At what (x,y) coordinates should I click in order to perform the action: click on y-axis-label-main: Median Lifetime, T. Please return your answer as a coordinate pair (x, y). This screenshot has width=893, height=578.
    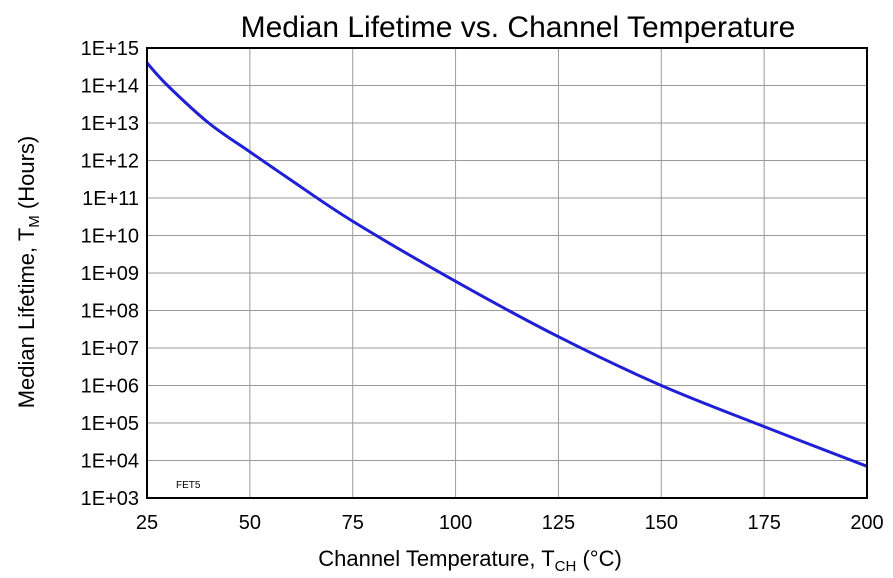
    Looking at the image, I should click on (26, 318).